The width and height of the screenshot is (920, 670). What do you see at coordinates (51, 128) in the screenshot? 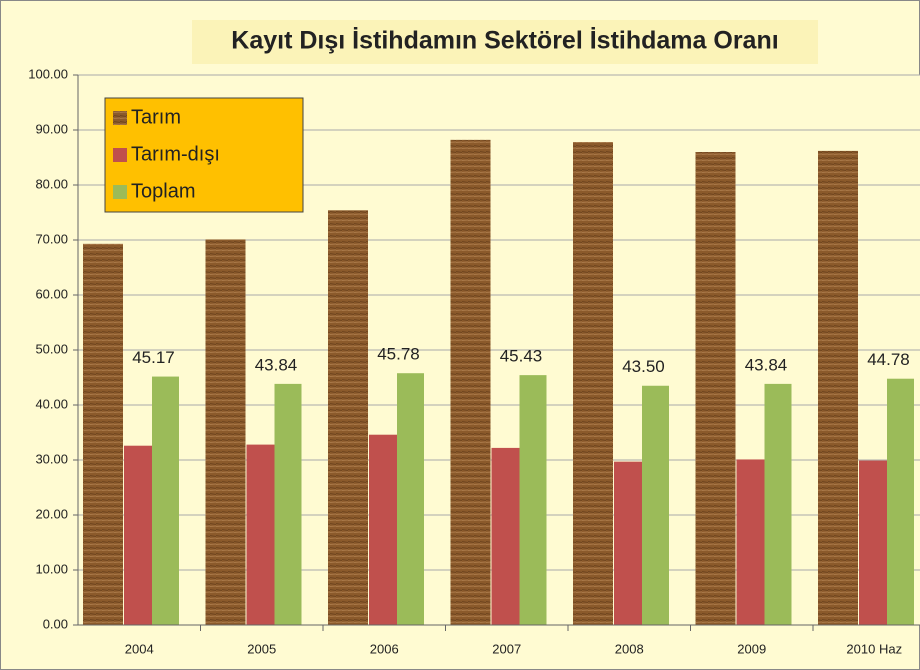
I see `y-tick-label: 90.00` at bounding box center [51, 128].